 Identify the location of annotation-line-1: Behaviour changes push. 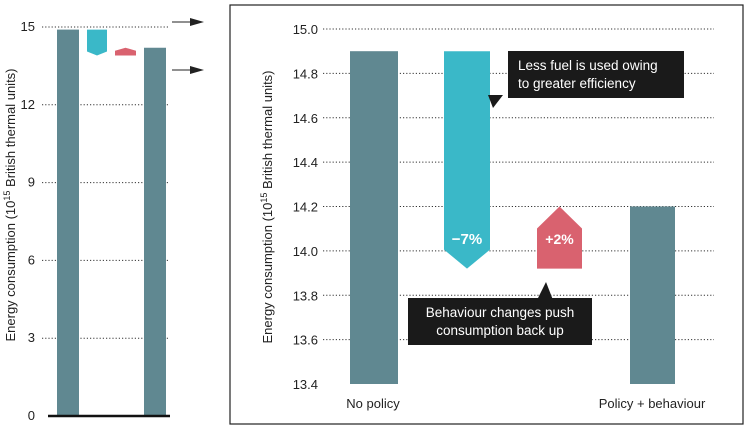
(500, 312).